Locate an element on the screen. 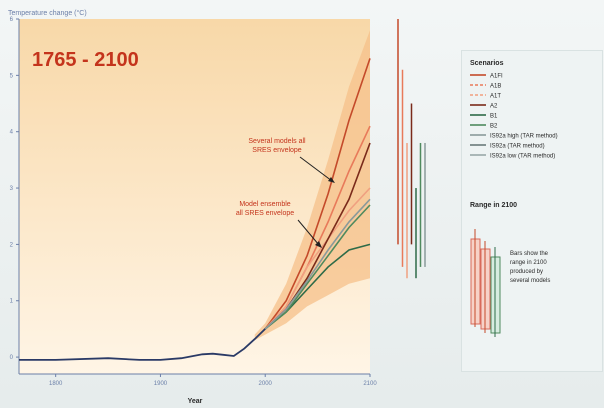 The width and height of the screenshot is (604, 408). range-note-line4: several models is located at coordinates (530, 281).